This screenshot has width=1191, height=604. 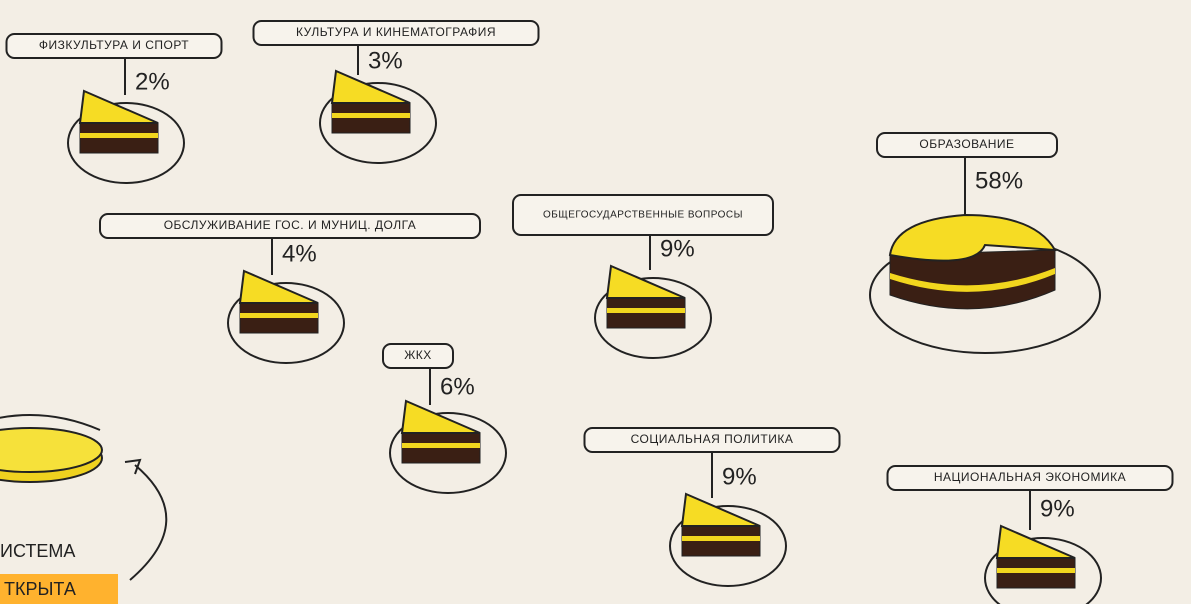 What do you see at coordinates (457, 386) in the screenshot?
I see `item-percent: 6%` at bounding box center [457, 386].